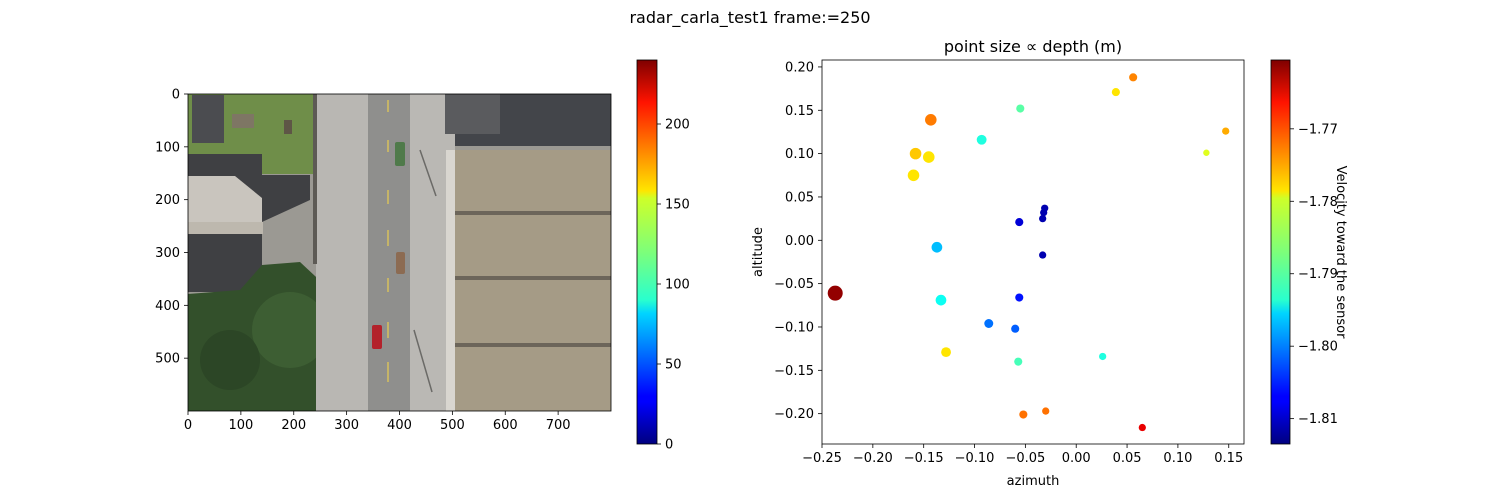  I want to click on image-y-tick-label: 400, so click(167, 306).